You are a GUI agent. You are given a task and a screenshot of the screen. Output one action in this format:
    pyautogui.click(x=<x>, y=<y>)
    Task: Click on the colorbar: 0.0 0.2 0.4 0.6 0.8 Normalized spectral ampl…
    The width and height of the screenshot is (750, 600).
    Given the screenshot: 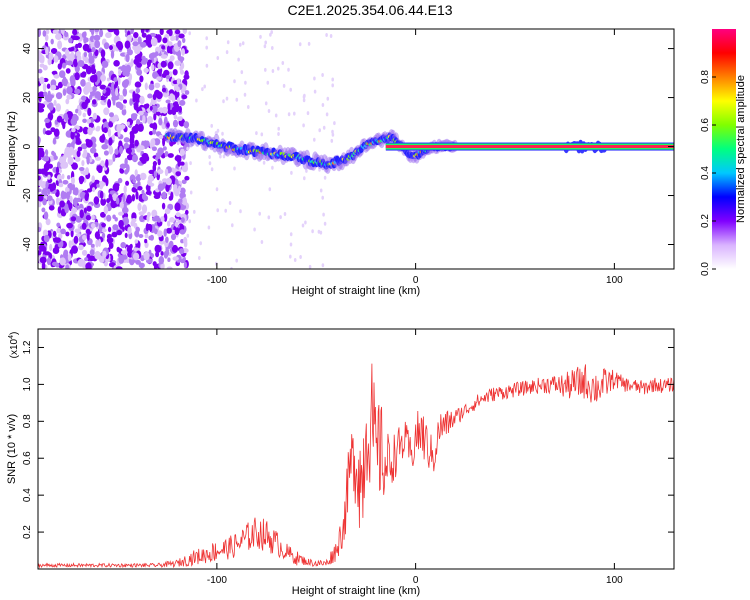 What is the action you would take?
    pyautogui.click(x=723, y=152)
    